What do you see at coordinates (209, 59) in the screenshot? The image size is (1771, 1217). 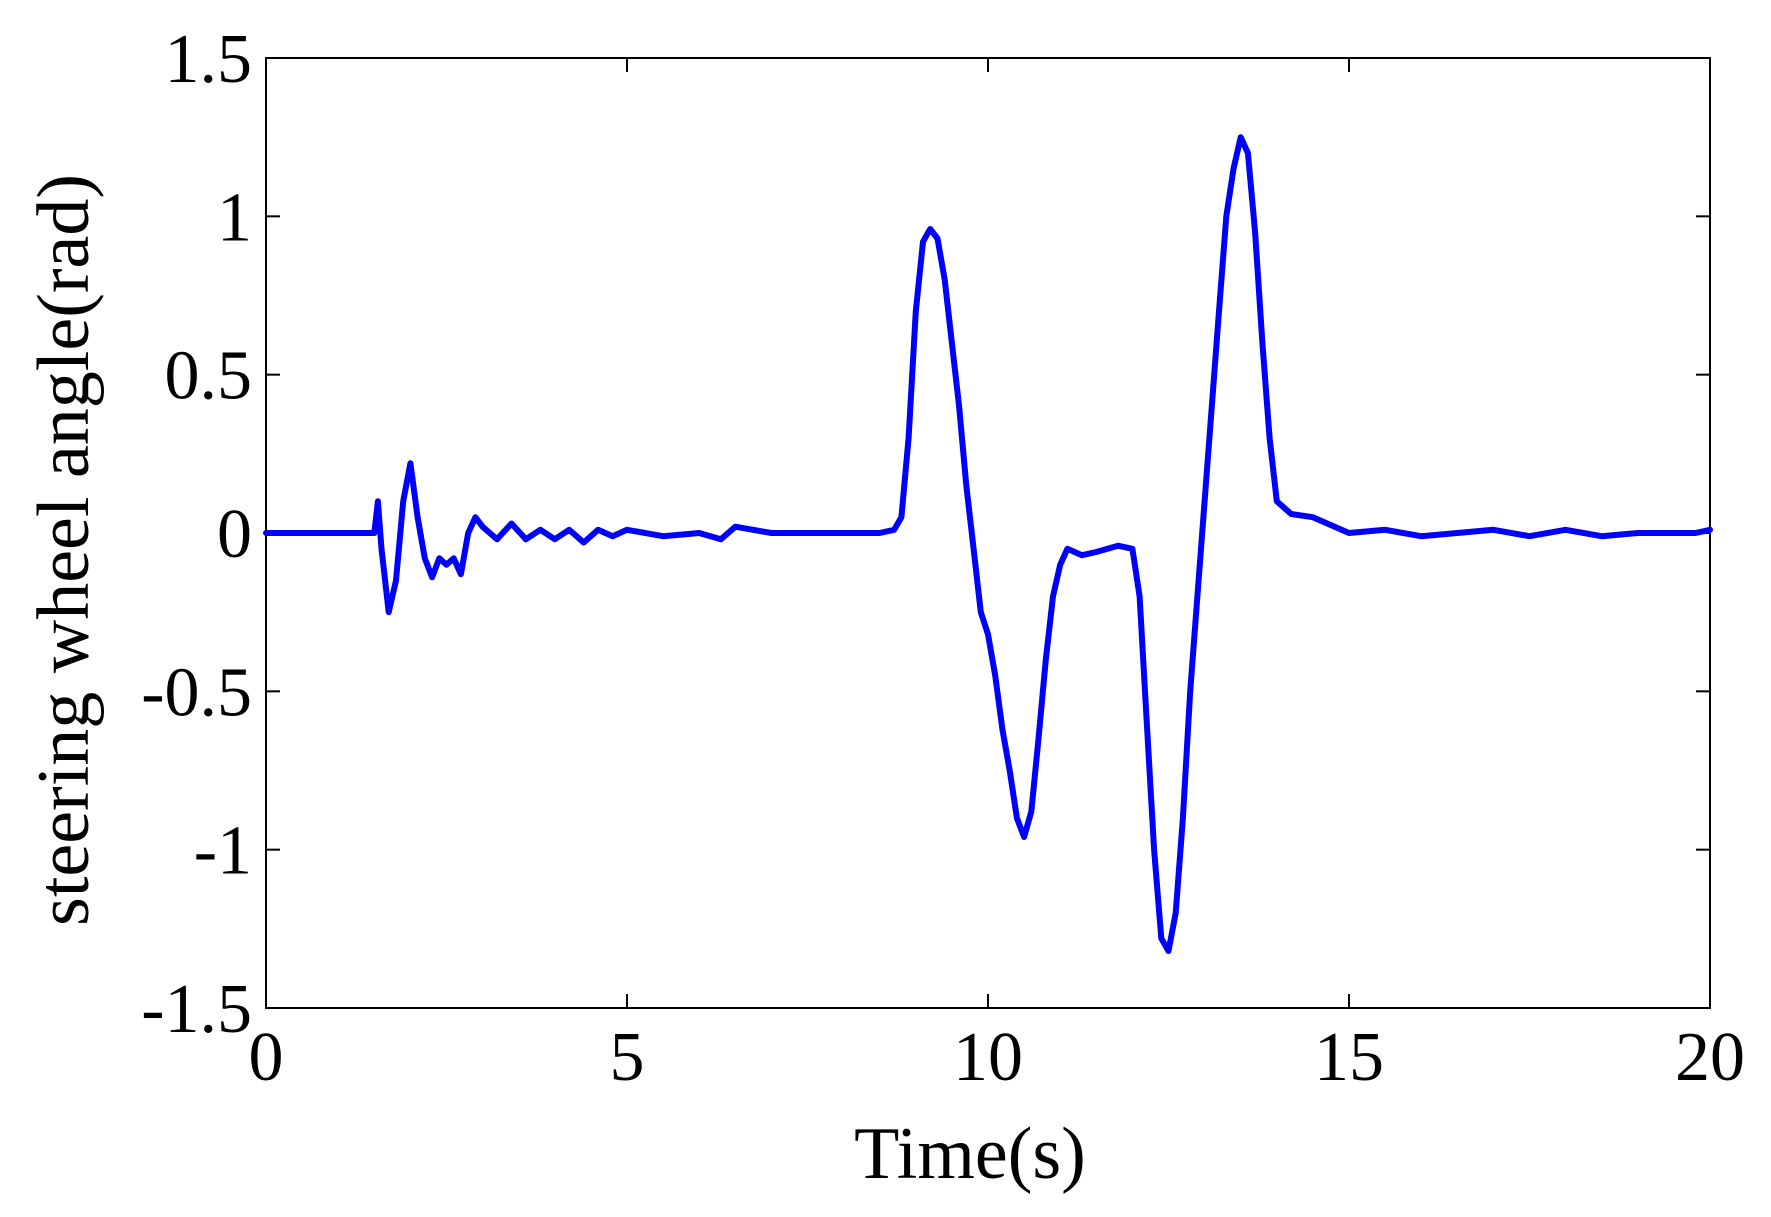 I see `y-tick-label: 1.5` at bounding box center [209, 59].